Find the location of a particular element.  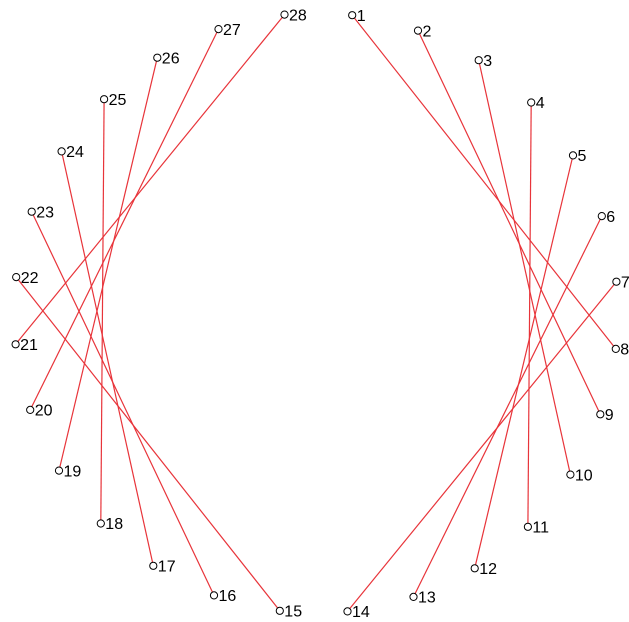

node-17: 17 is located at coordinates (162, 567).